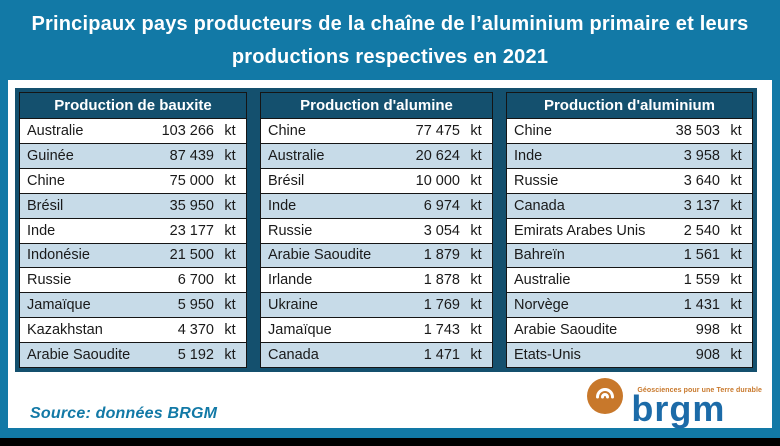  I want to click on country-cell: Bahreïn, so click(539, 255).